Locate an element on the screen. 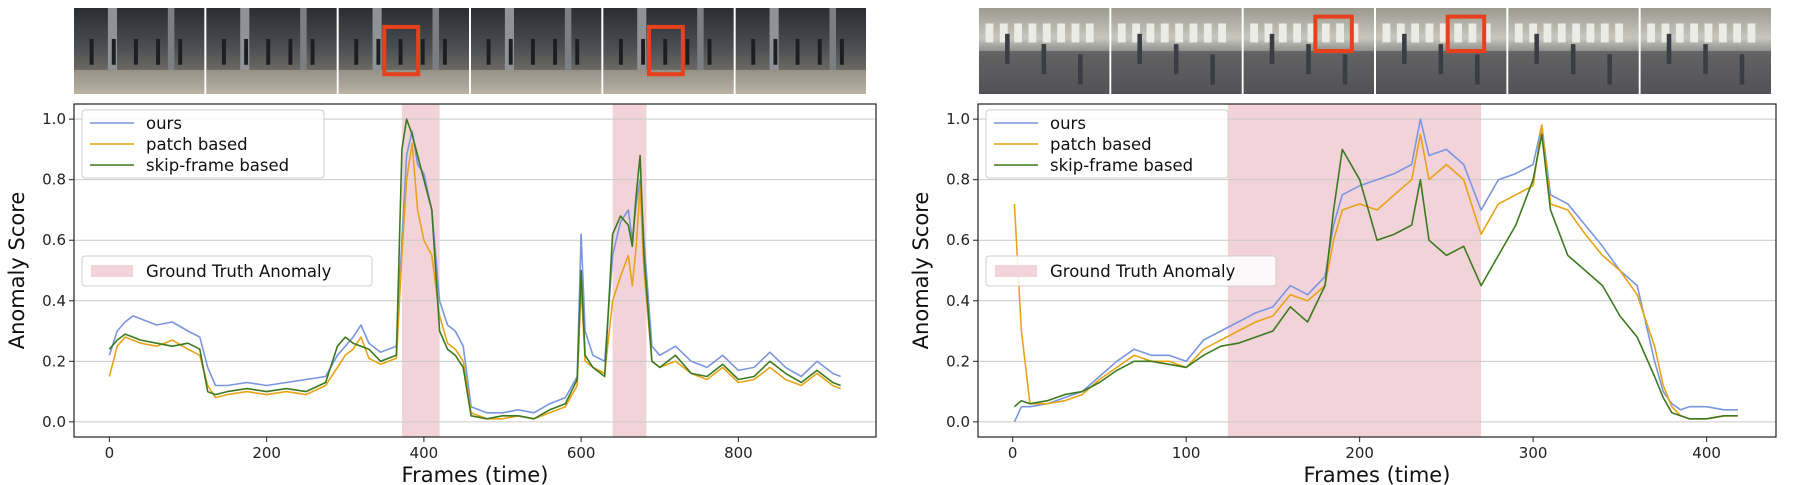 Image resolution: width=1794 pixels, height=485 pixels. ground-truth-swatch is located at coordinates (112, 271).